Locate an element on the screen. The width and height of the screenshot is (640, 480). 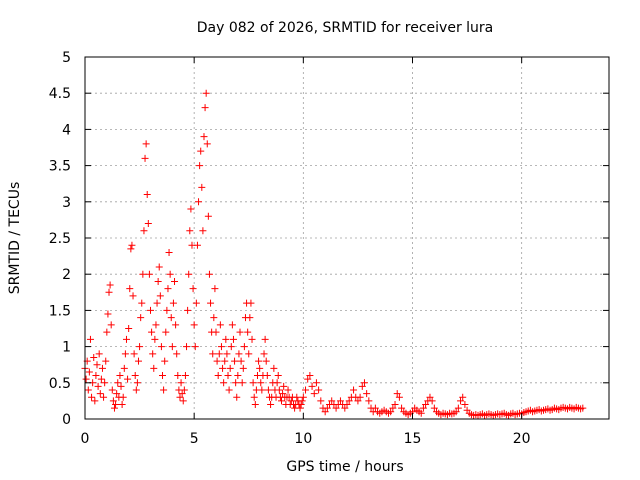
y-tick-label: 2 is located at coordinates (66, 275).